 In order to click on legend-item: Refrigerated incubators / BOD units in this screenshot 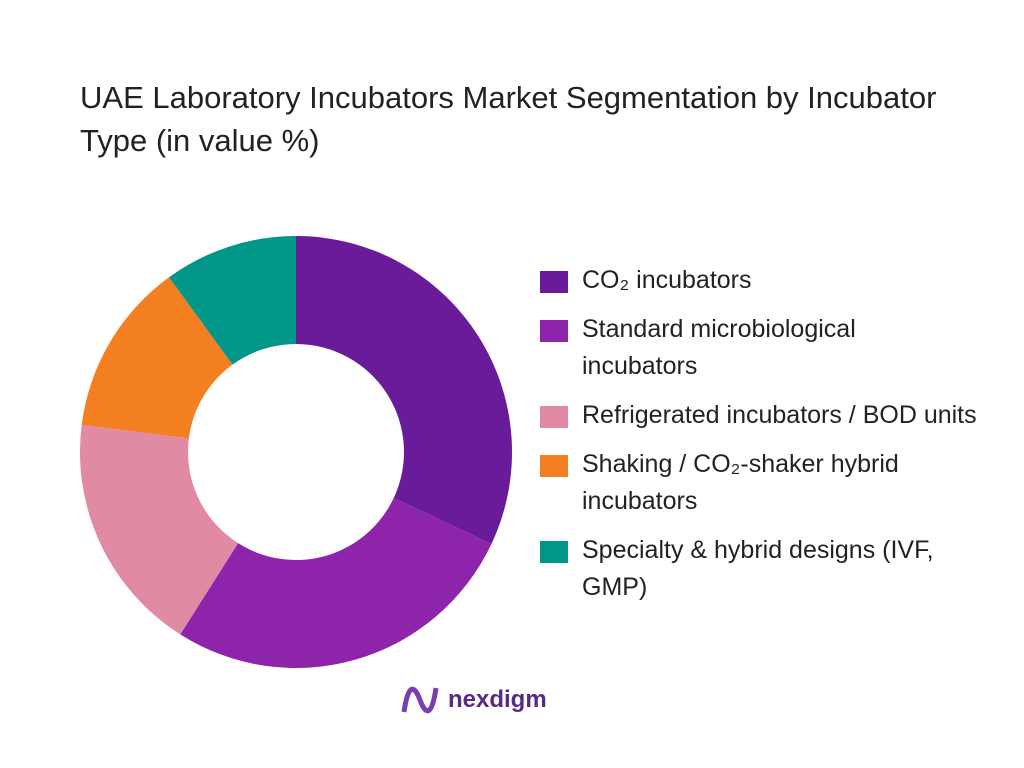, I will do `click(760, 415)`.